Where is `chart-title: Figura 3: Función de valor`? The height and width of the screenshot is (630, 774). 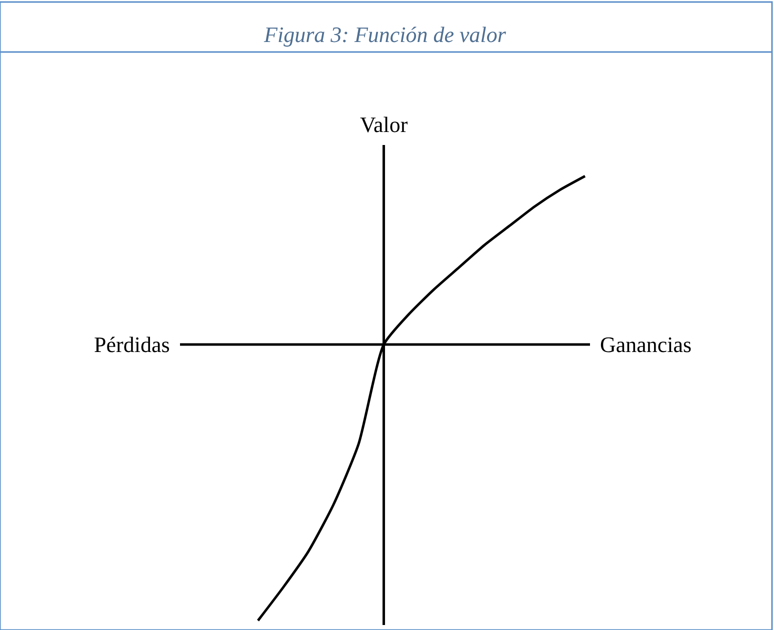
chart-title: Figura 3: Función de valor is located at coordinates (384, 34).